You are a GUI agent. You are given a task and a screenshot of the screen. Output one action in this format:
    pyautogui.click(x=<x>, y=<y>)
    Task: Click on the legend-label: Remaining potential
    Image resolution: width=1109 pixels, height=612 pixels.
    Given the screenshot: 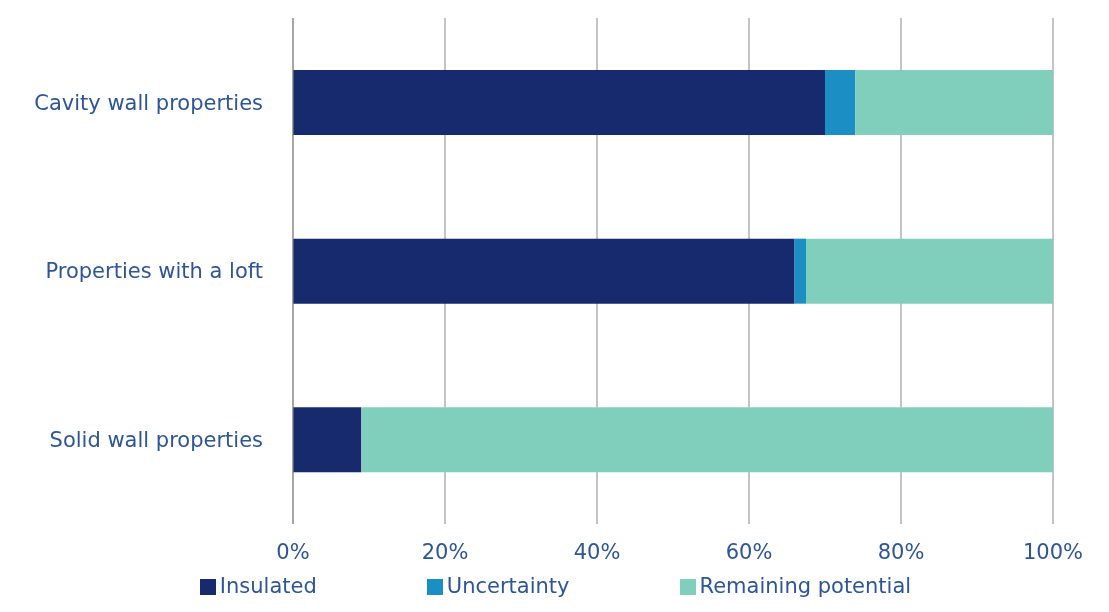 What is the action you would take?
    pyautogui.click(x=805, y=586)
    